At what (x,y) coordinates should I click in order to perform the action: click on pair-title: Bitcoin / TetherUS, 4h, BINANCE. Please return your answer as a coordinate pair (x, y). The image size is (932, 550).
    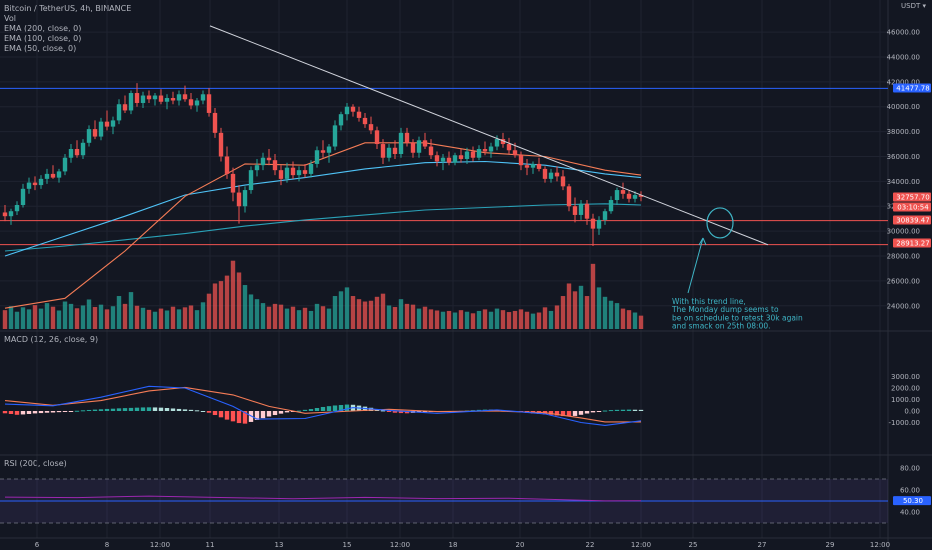
    Looking at the image, I should click on (68, 8).